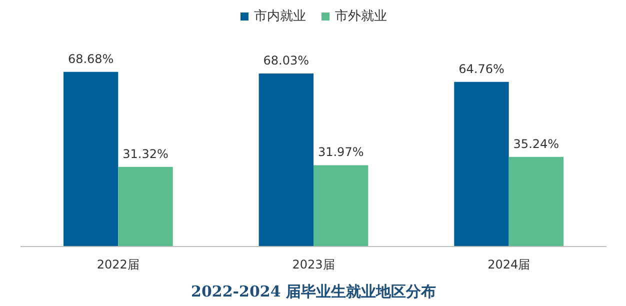  I want to click on x-tick-label: 2024届, so click(509, 265).